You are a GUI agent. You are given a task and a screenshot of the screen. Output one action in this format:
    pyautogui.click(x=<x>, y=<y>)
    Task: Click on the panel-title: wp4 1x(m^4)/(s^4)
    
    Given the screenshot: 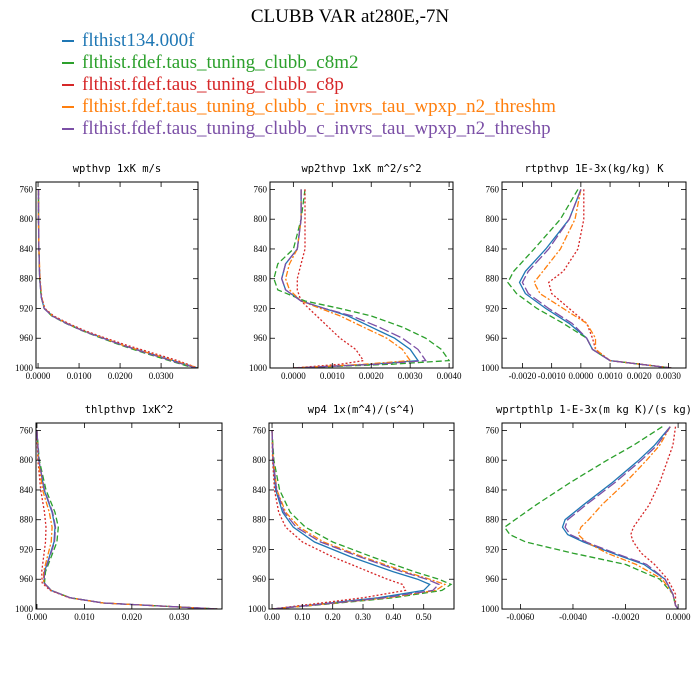 What is the action you would take?
    pyautogui.click(x=361, y=410)
    